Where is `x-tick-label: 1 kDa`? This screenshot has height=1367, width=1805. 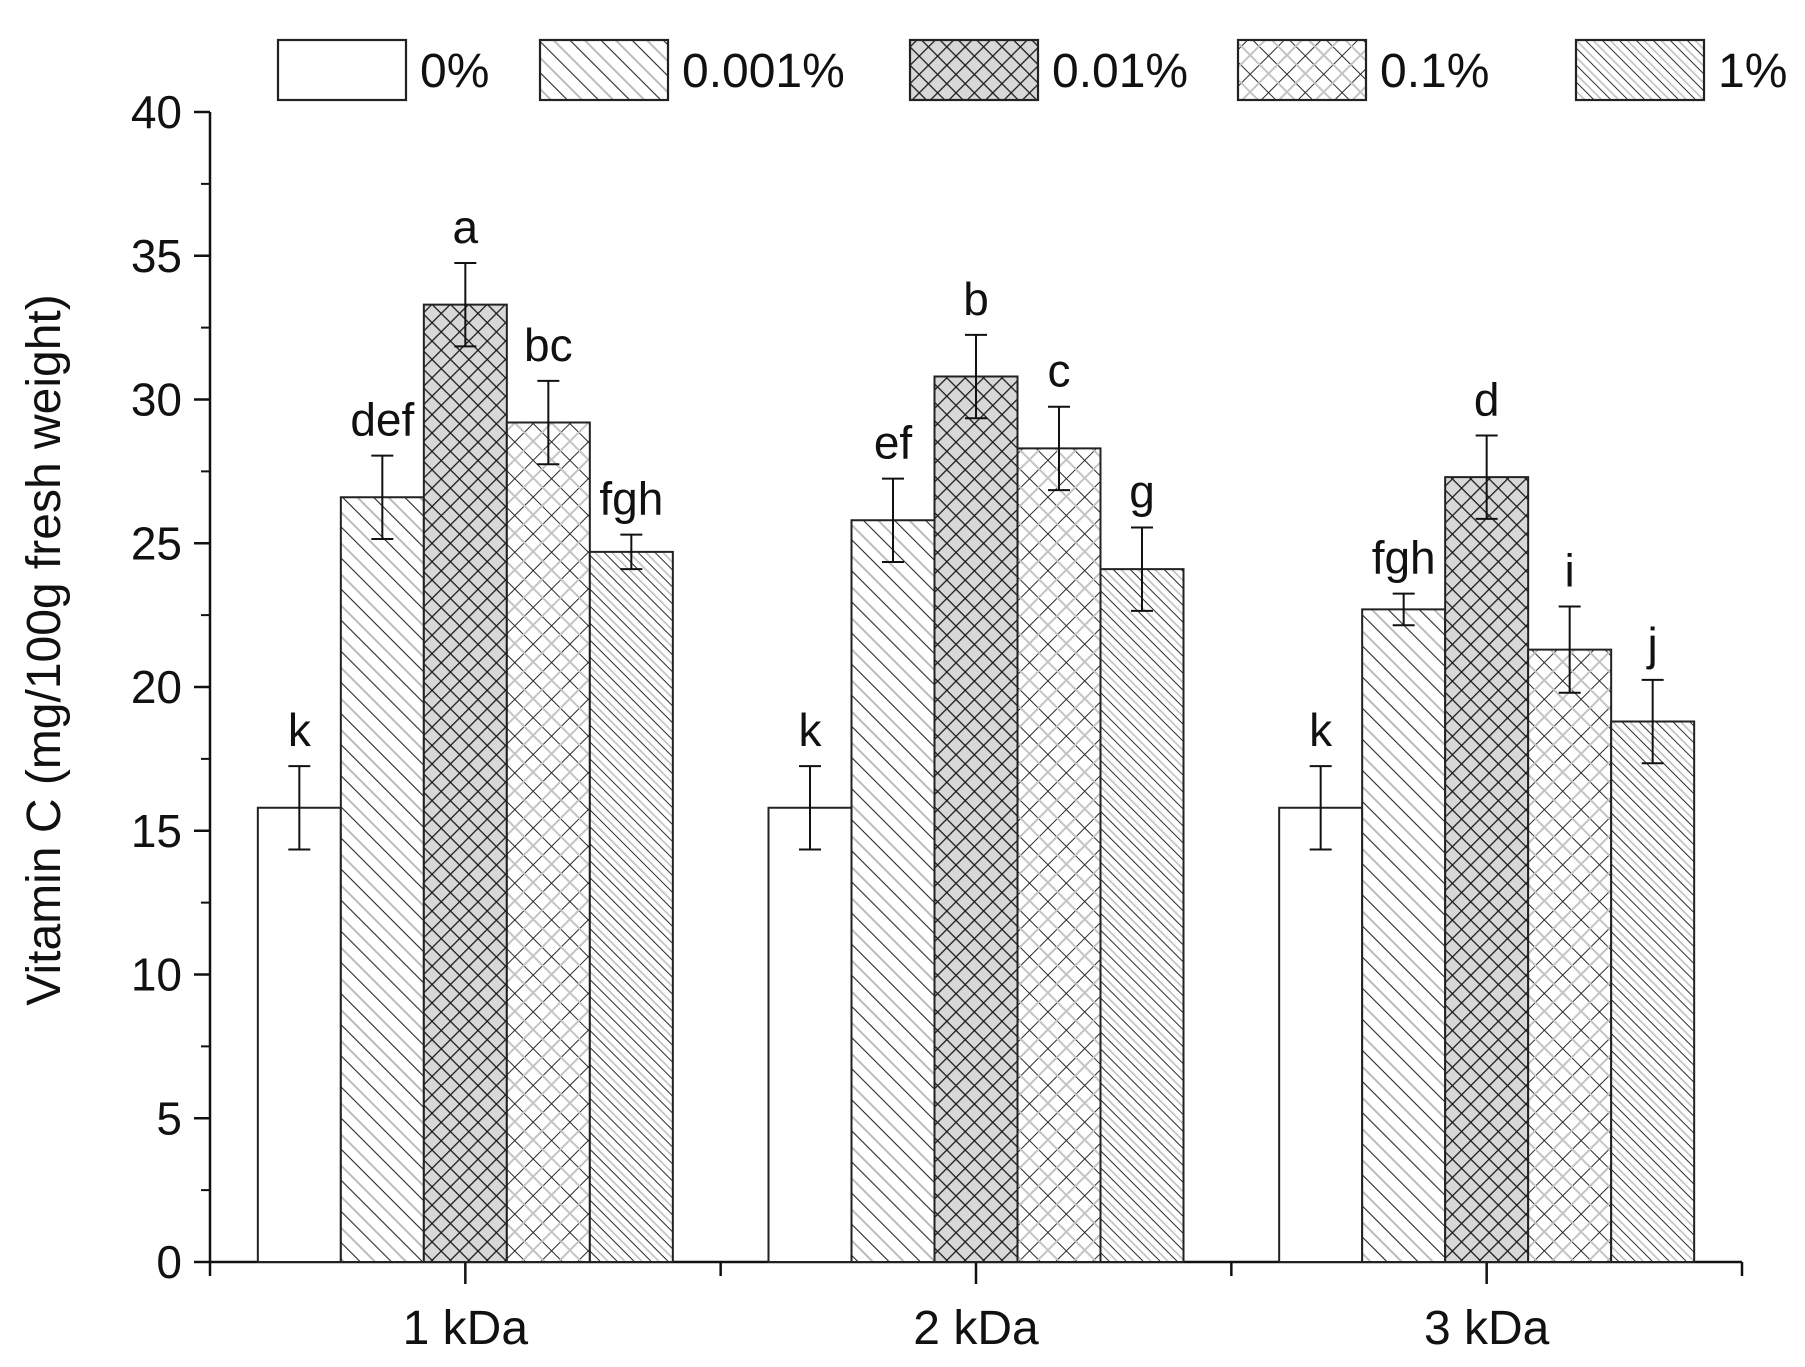 x-tick-label: 1 kDa is located at coordinates (466, 1328).